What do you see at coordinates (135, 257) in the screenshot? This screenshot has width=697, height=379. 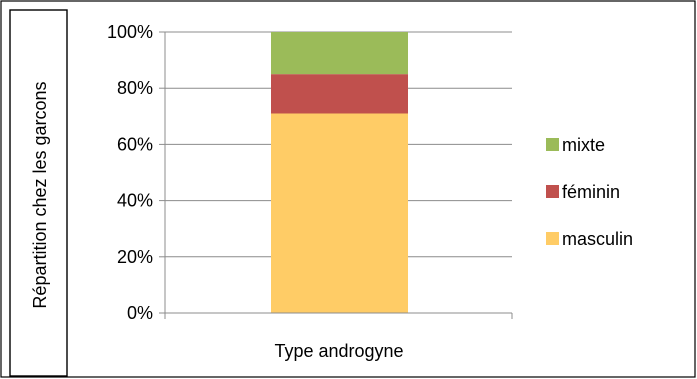 I see `y-tick-label: 20%` at bounding box center [135, 257].